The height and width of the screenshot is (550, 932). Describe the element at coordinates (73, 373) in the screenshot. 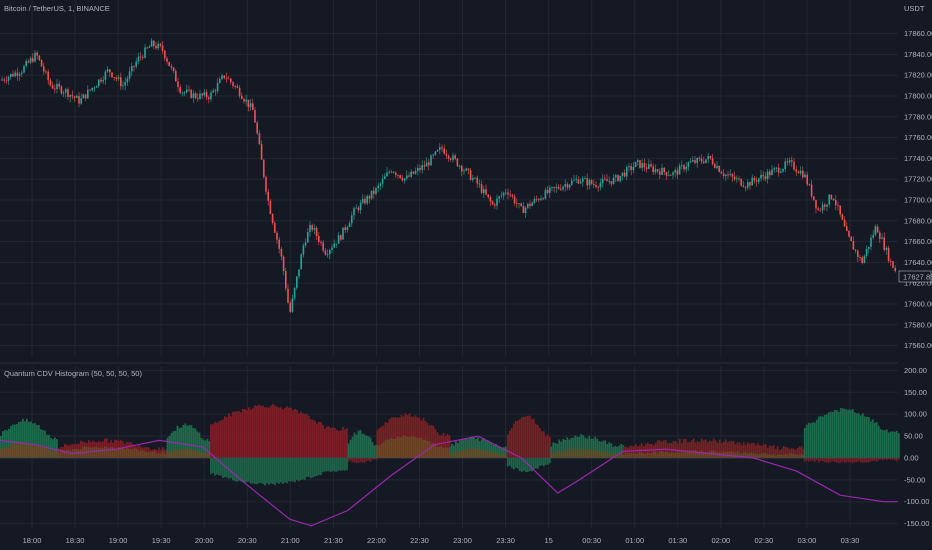

I see `indicator-title: Quantum CDV Histogram (50, 50, 50, 50)` at that location.